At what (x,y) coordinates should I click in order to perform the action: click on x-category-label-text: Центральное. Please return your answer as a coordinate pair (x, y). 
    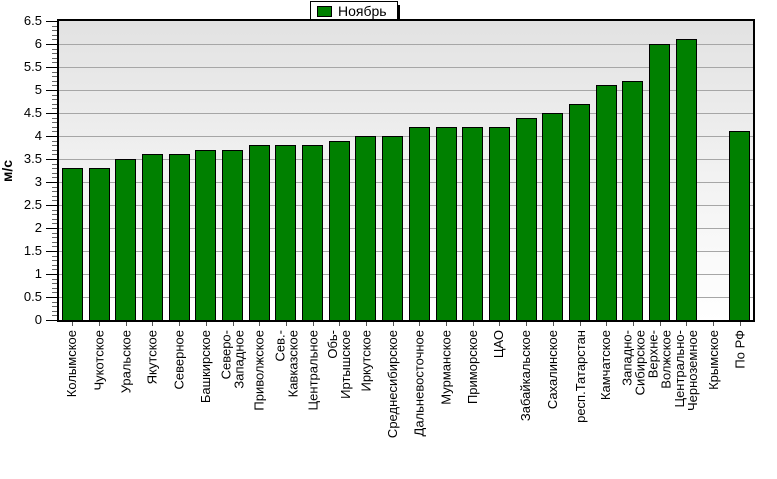
    Looking at the image, I should click on (313, 370).